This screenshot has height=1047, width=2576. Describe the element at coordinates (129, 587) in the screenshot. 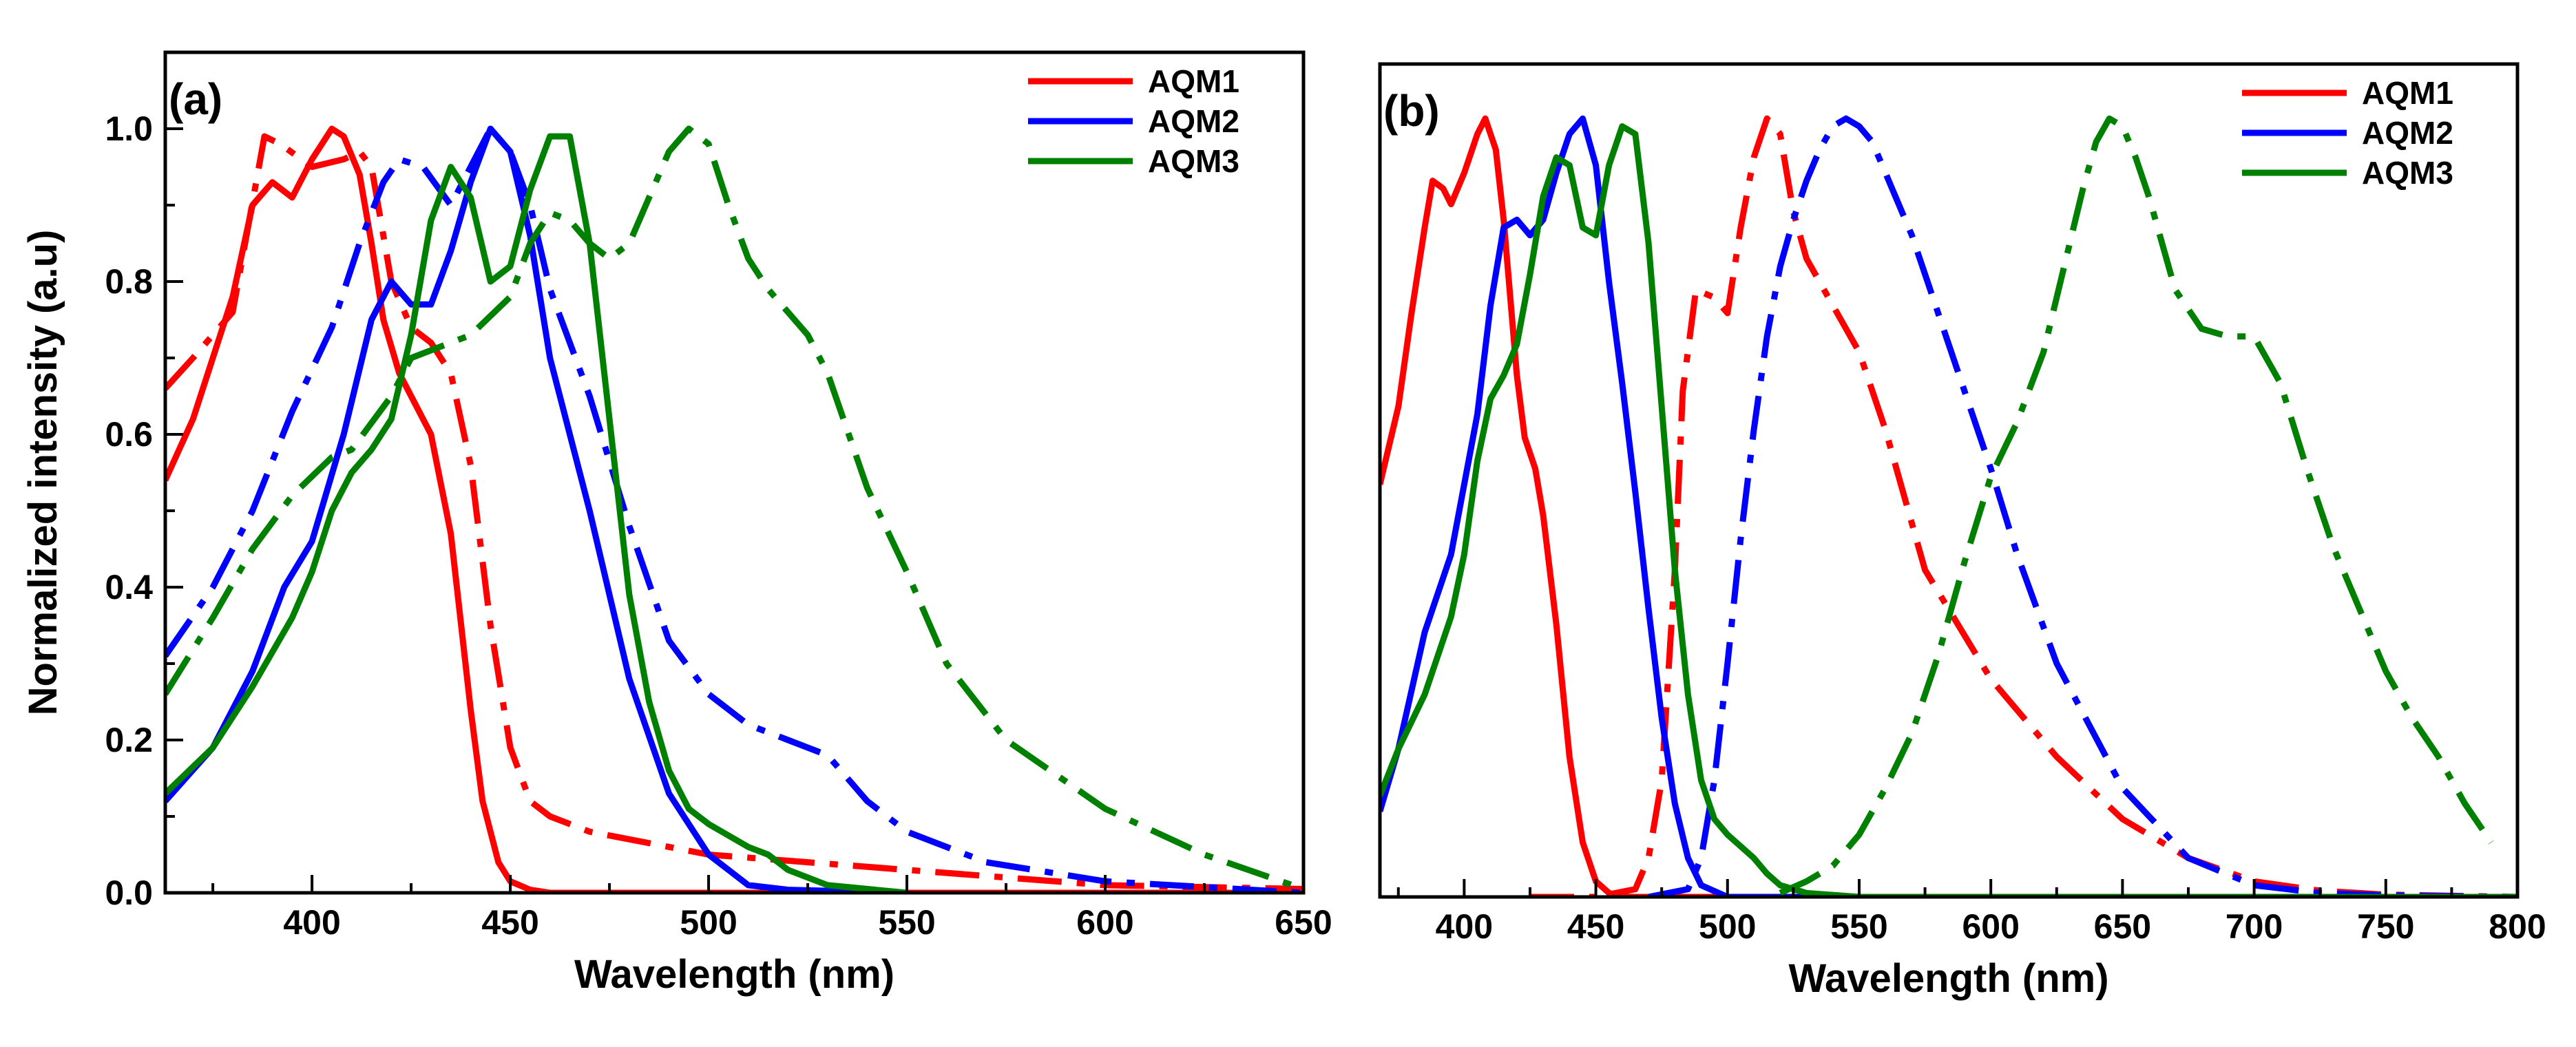

I see `y-tick-label: 0.4` at that location.